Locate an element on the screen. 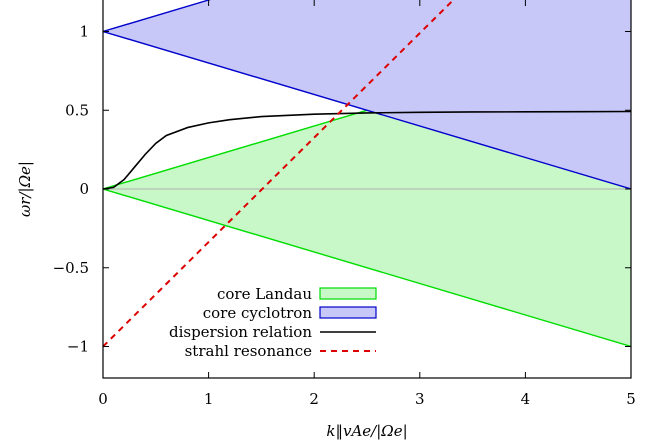  x-tick-label: 3 is located at coordinates (420, 399).